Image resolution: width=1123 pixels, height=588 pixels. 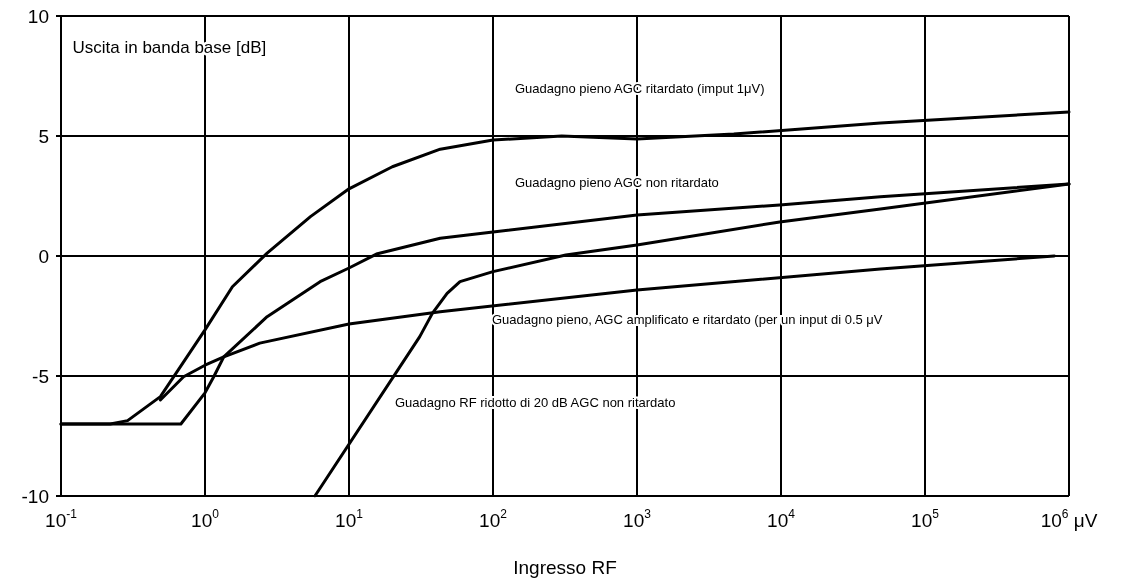 What do you see at coordinates (43, 136) in the screenshot?
I see `y-tick-label: 5` at bounding box center [43, 136].